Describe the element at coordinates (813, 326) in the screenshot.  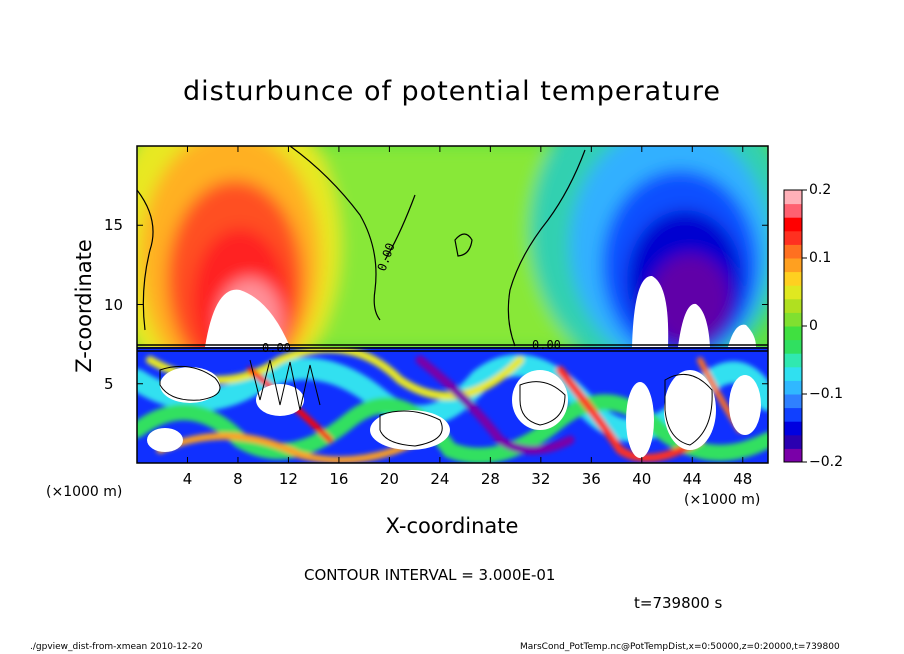
I see `colorbar-tick-label: 0` at that location.